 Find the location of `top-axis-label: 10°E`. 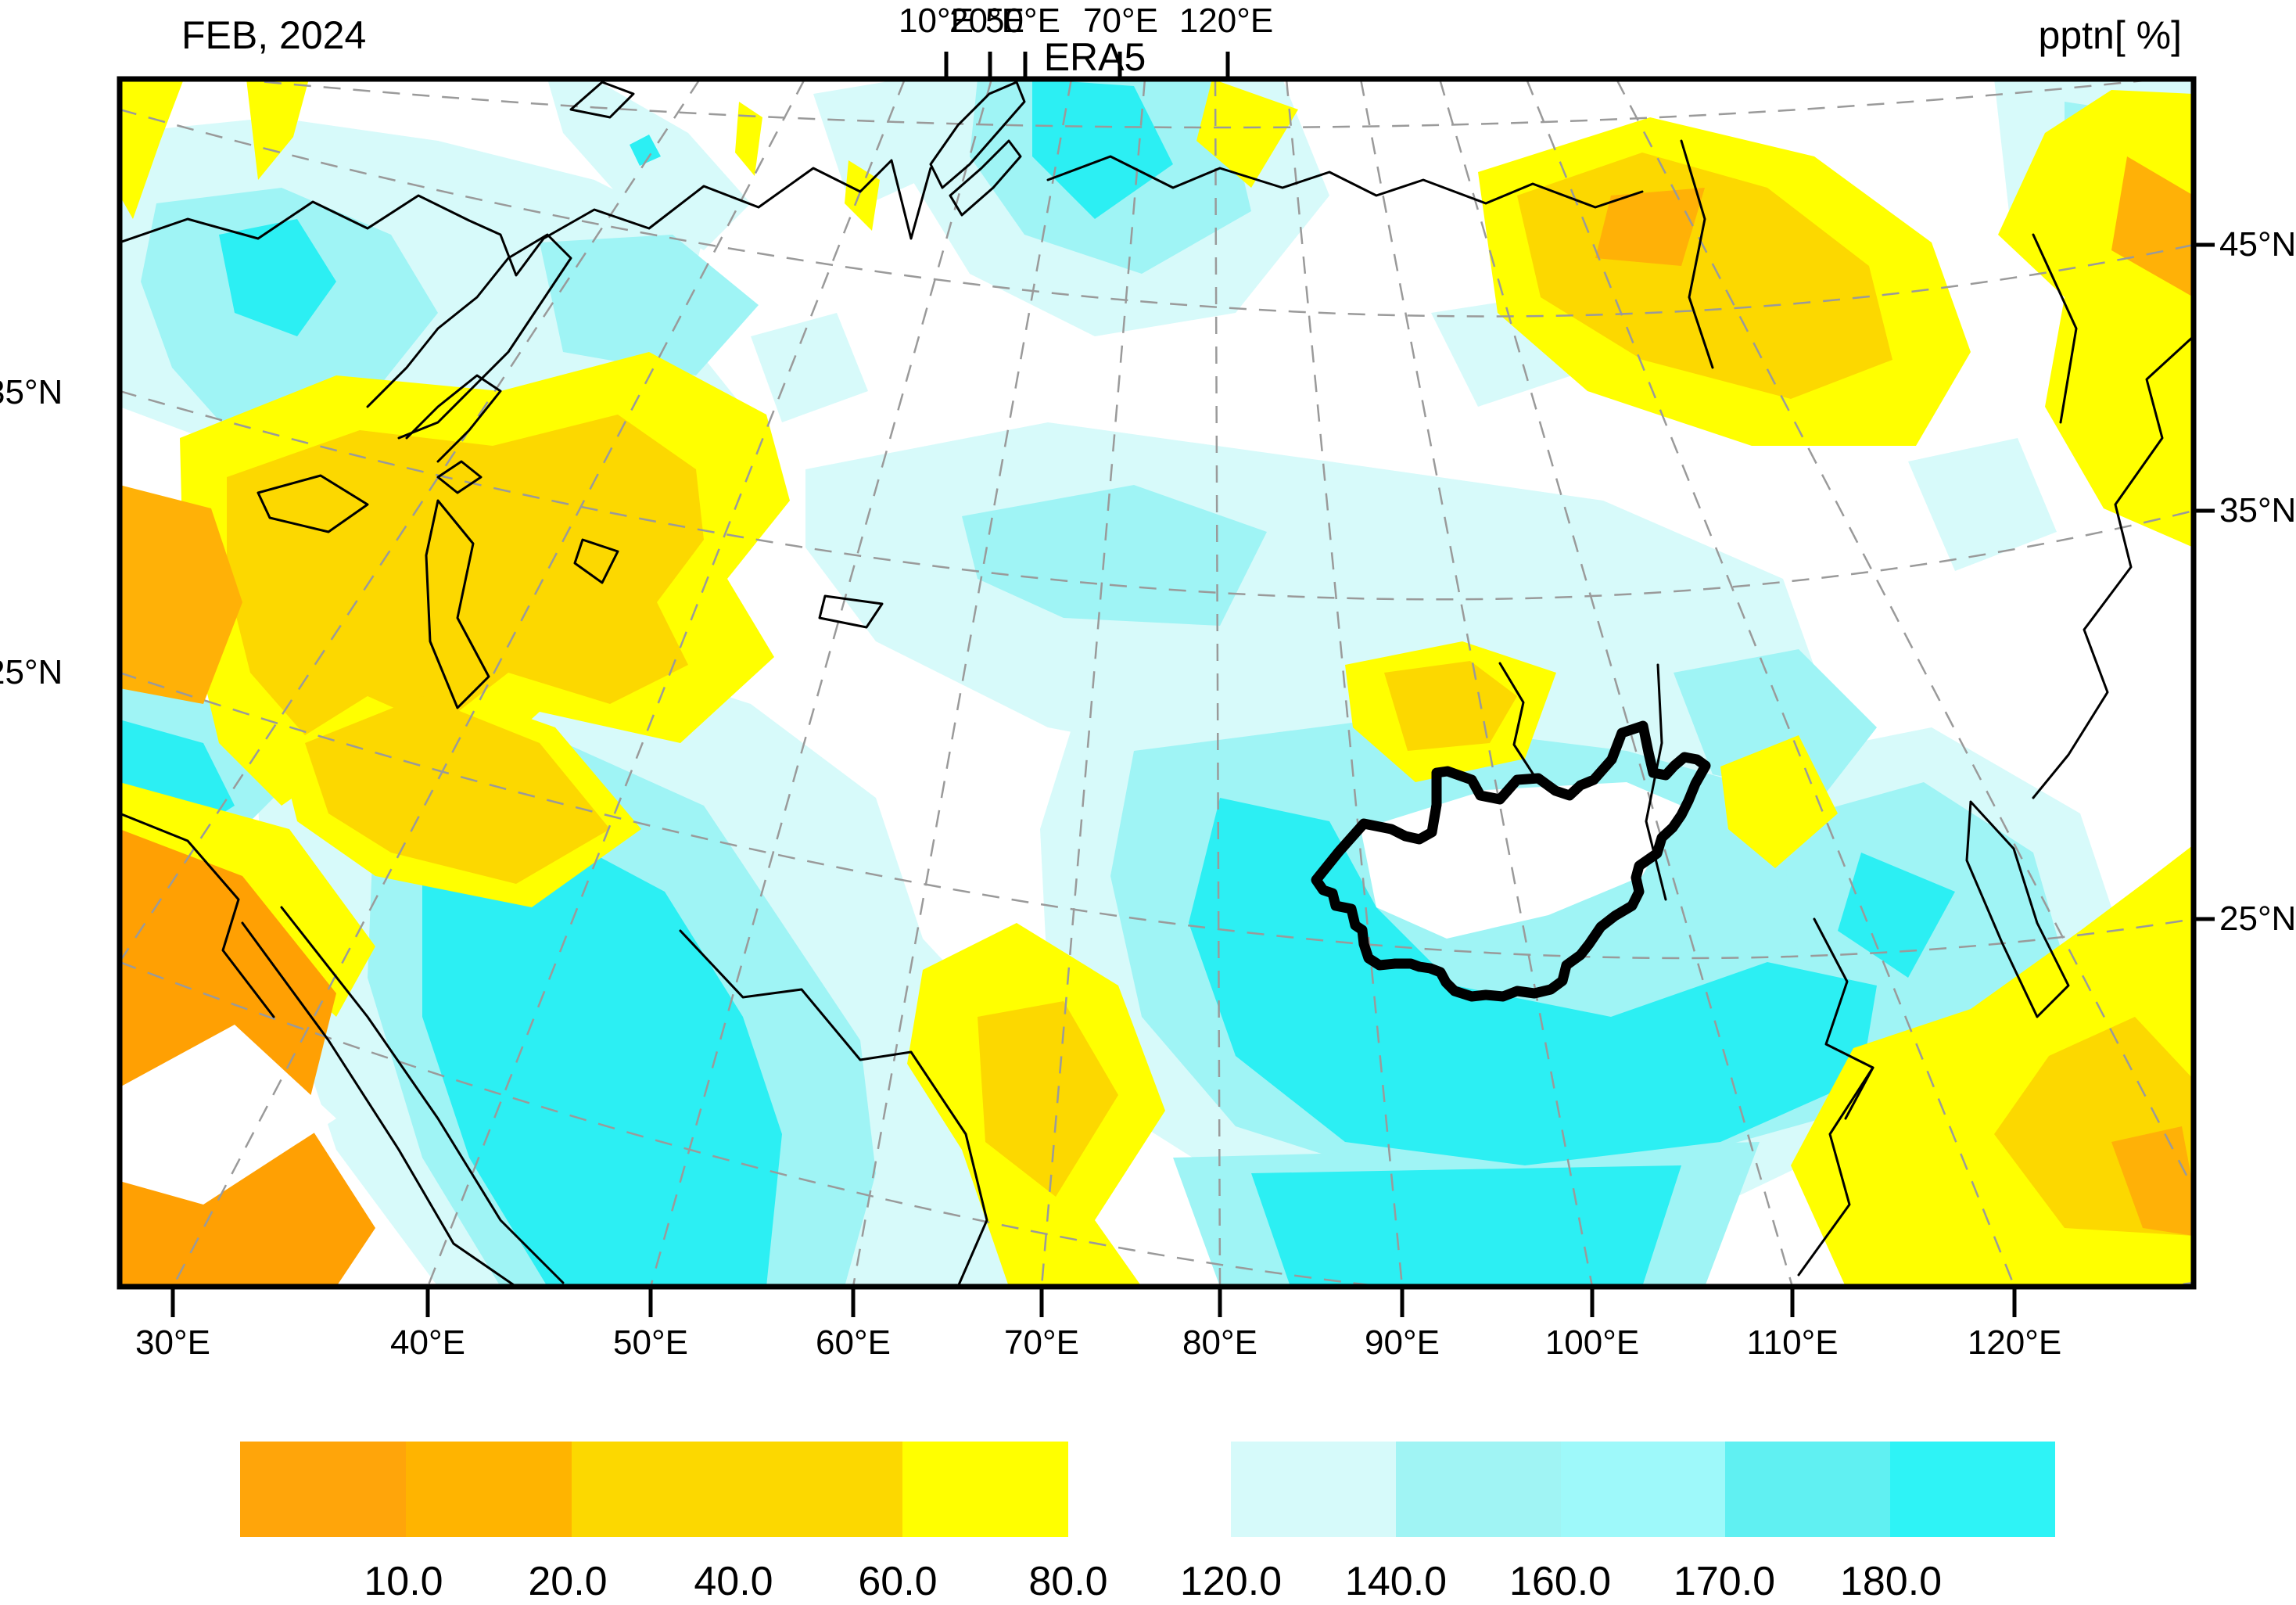

top-axis-label: 10°E is located at coordinates (936, 21).